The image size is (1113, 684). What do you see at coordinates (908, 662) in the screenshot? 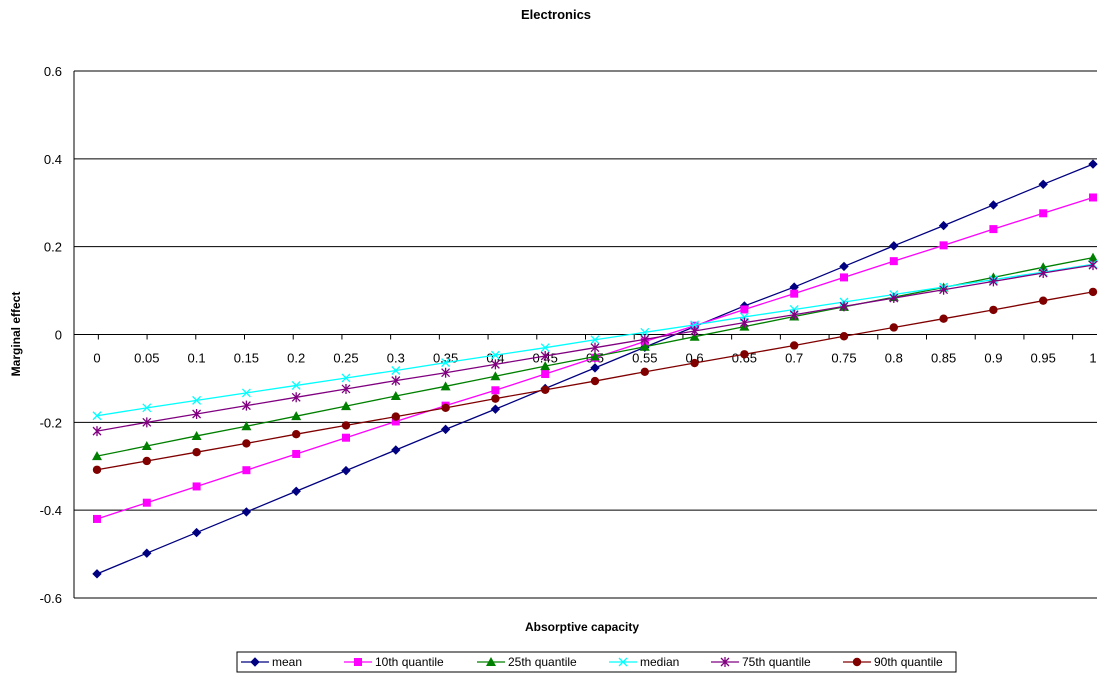
I see `legend-label: 90th quantile` at bounding box center [908, 662].